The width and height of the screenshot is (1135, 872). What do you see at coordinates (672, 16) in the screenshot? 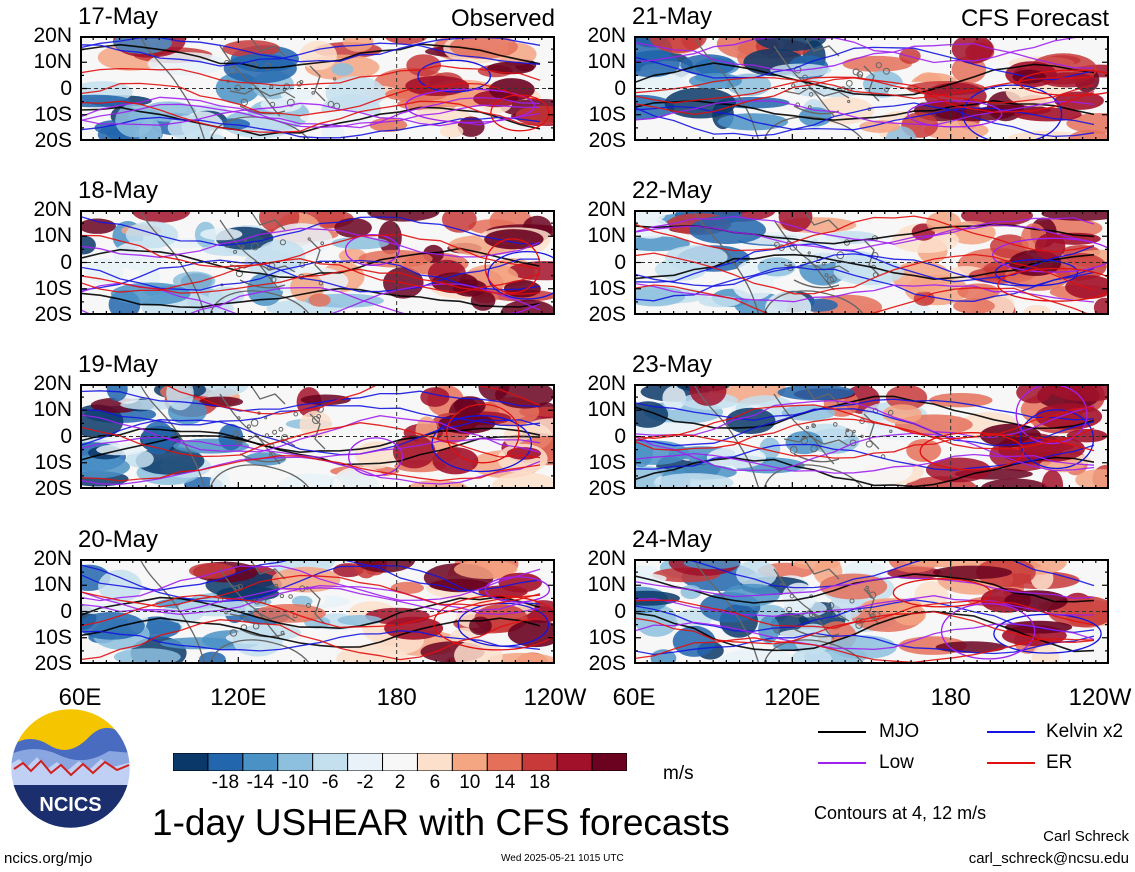
I see `panel-date-label: 21-May` at bounding box center [672, 16].